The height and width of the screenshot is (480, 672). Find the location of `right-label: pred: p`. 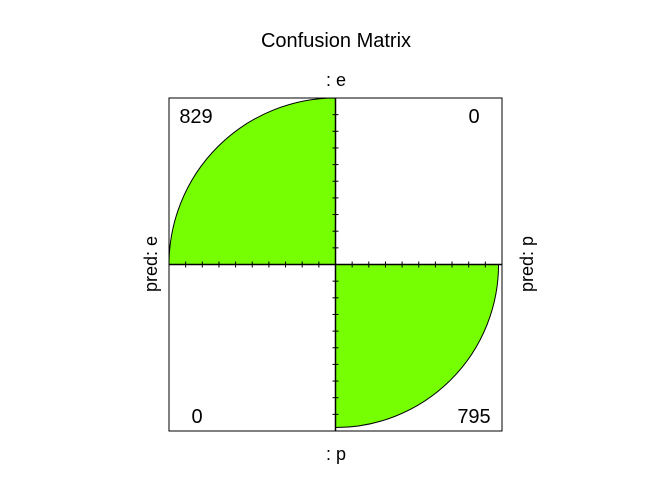

right-label: pred: p is located at coordinates (527, 264).